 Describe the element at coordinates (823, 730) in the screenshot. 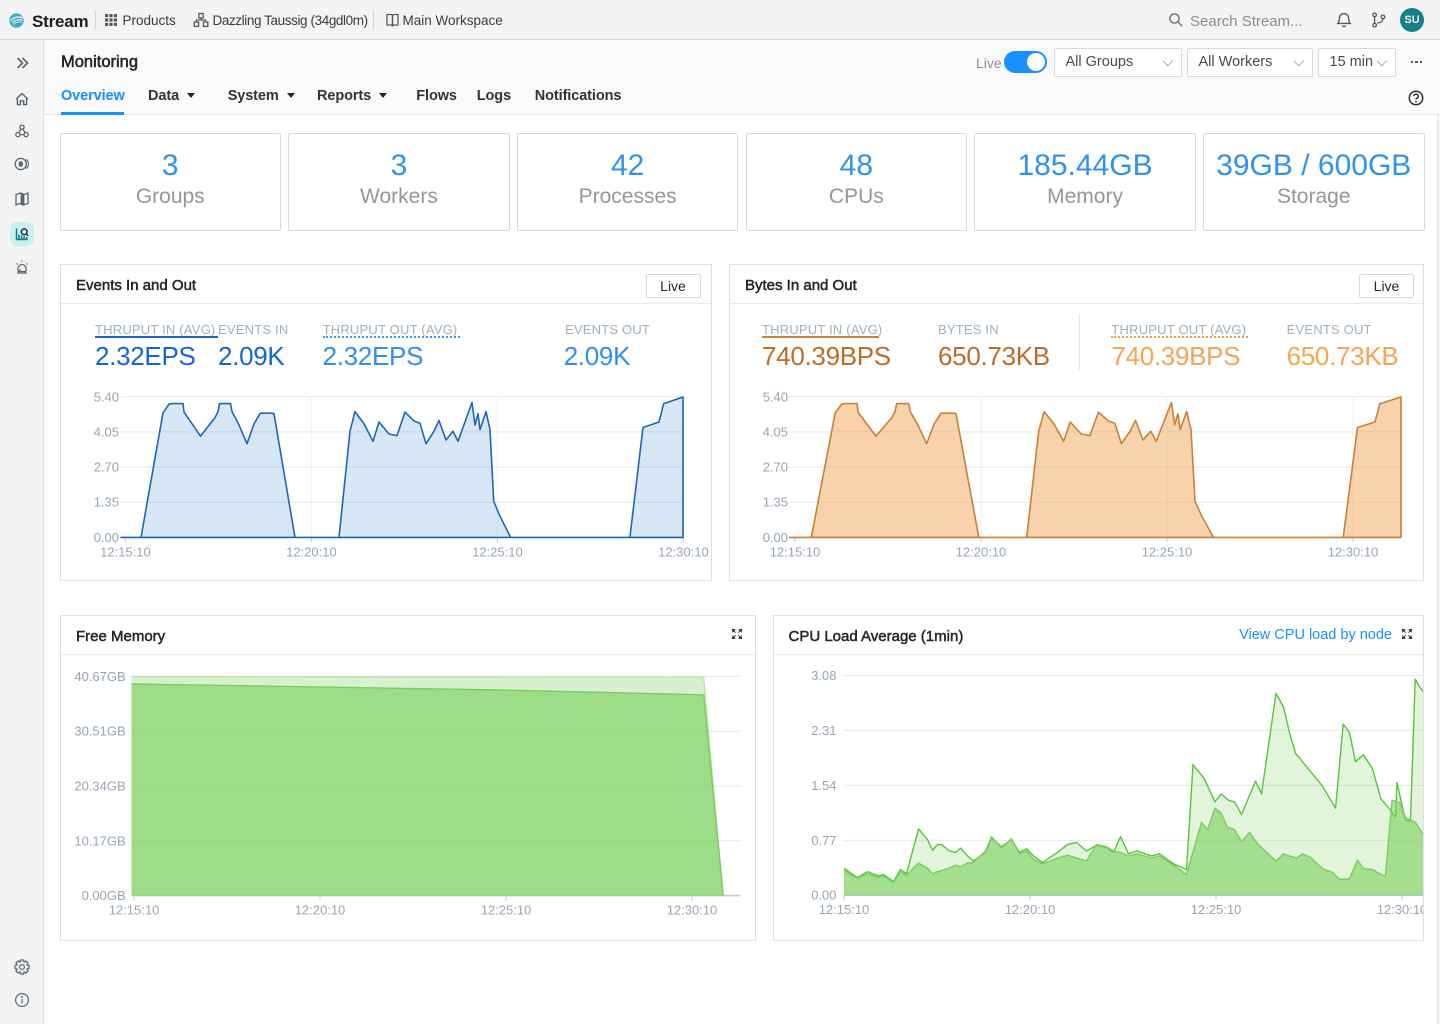

I see `svg-text: 2.31` at that location.